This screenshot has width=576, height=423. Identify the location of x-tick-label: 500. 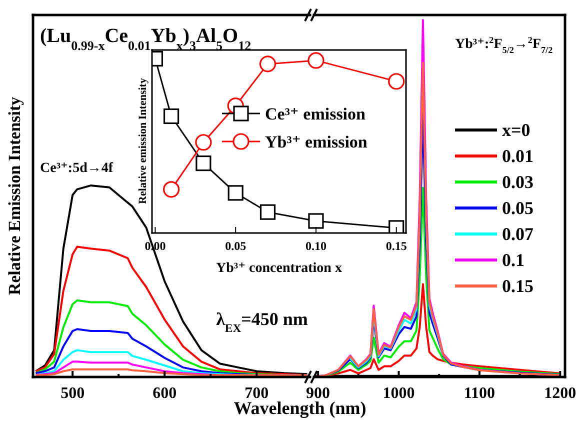
(72, 393).